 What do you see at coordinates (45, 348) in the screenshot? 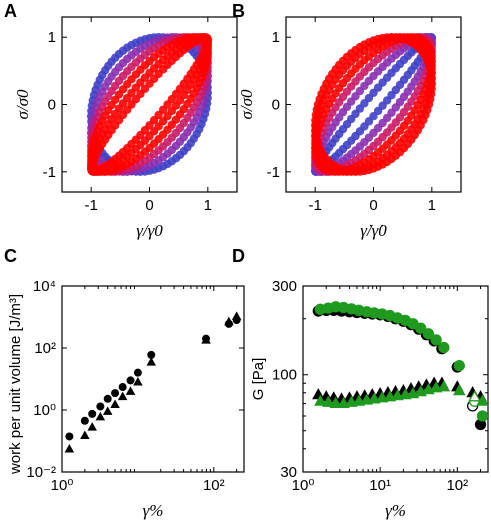
I see `y-tick-label: 10²` at bounding box center [45, 348].